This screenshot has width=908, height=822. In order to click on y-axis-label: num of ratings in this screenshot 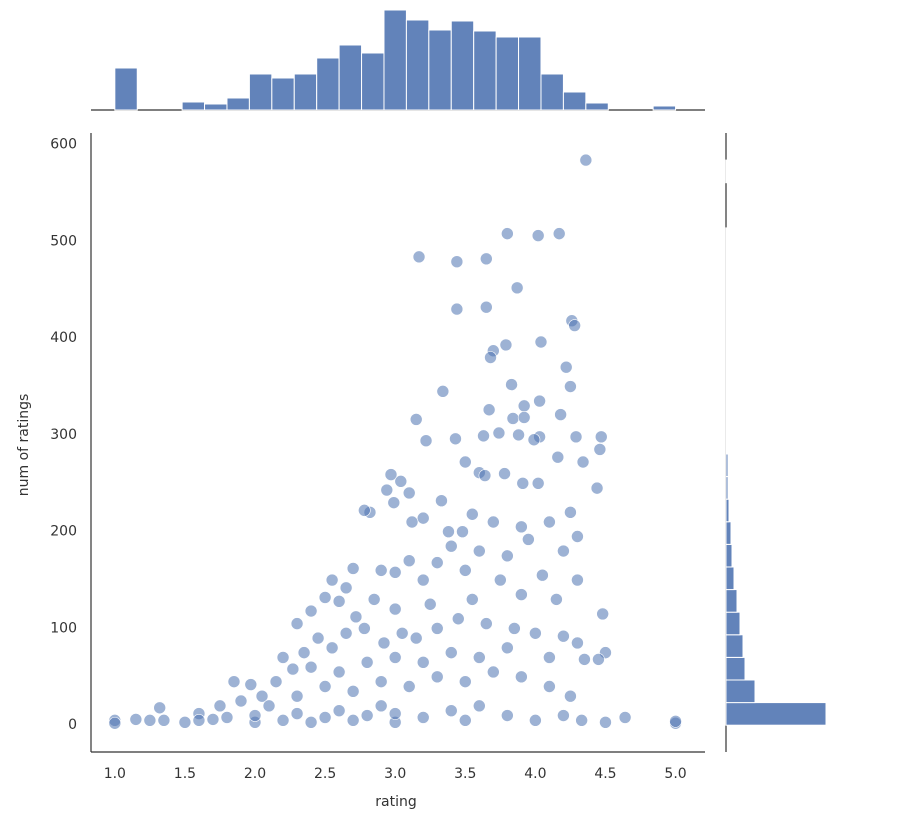, I will do `click(24, 445)`.